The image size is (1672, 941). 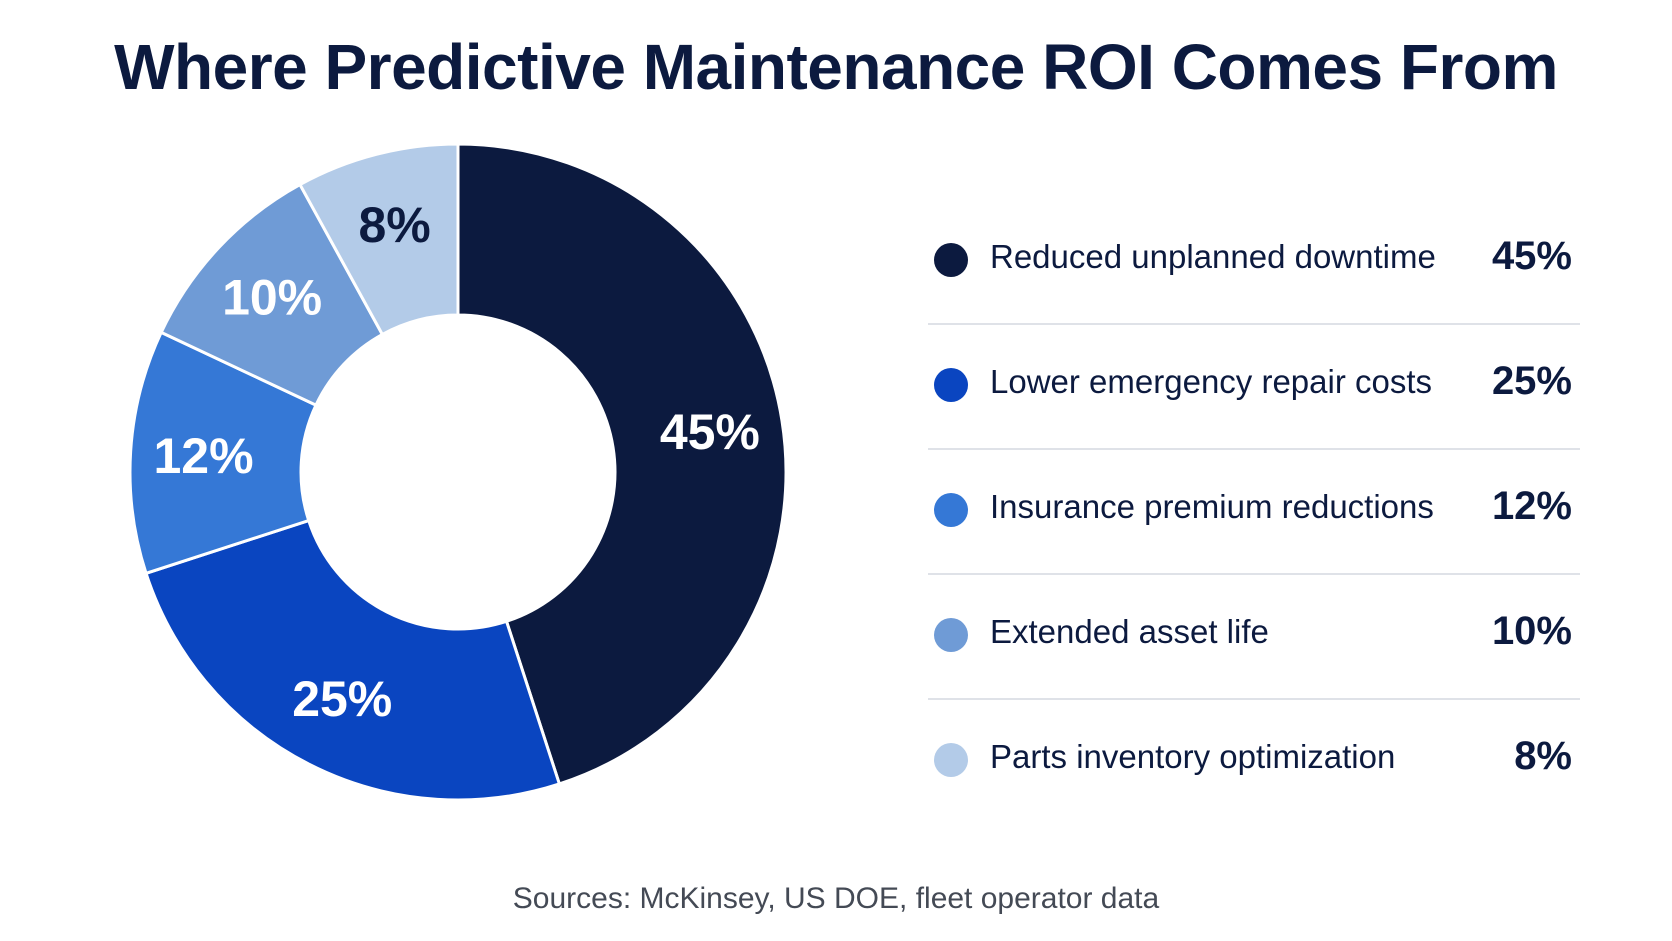 What do you see at coordinates (710, 432) in the screenshot?
I see `slice-value-label: 45%` at bounding box center [710, 432].